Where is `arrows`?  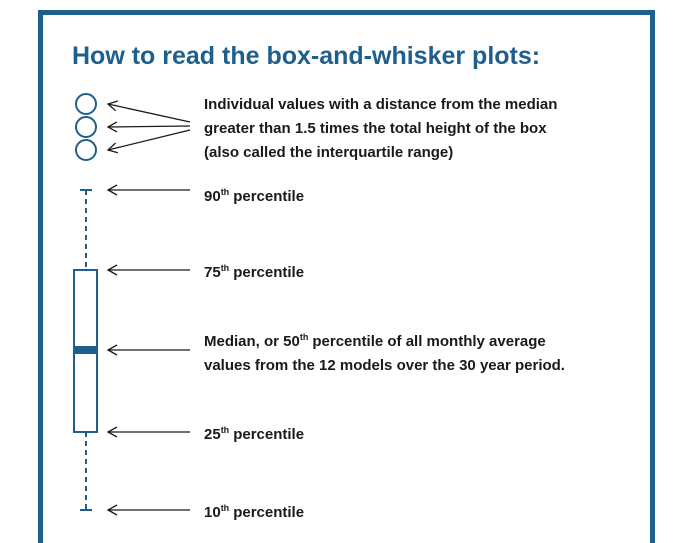
arrows is located at coordinates (148, 308).